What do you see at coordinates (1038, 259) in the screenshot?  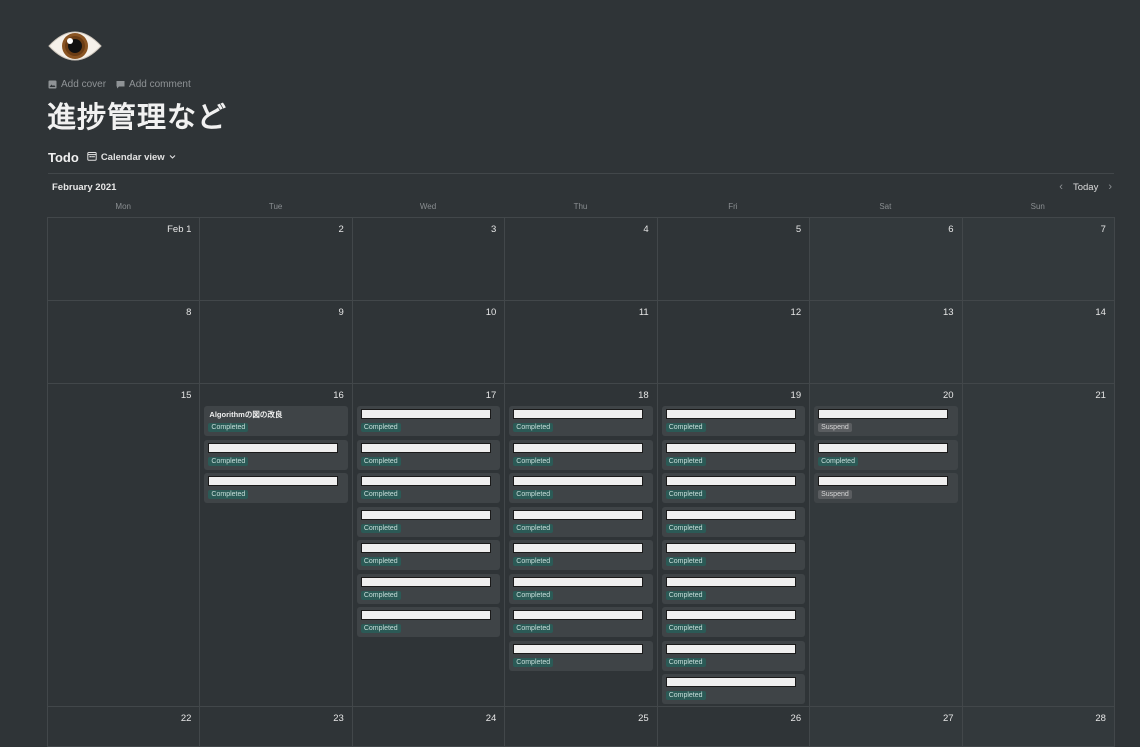 I see `calendar-day: 7` at bounding box center [1038, 259].